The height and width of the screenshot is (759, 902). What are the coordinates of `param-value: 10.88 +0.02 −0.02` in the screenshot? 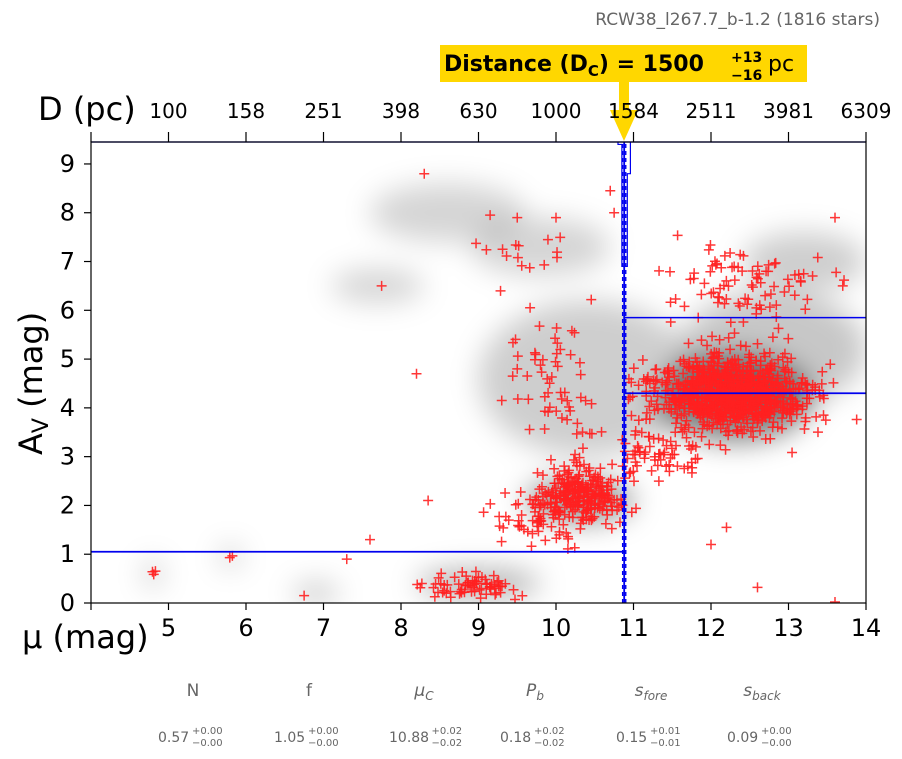 It's located at (425, 737).